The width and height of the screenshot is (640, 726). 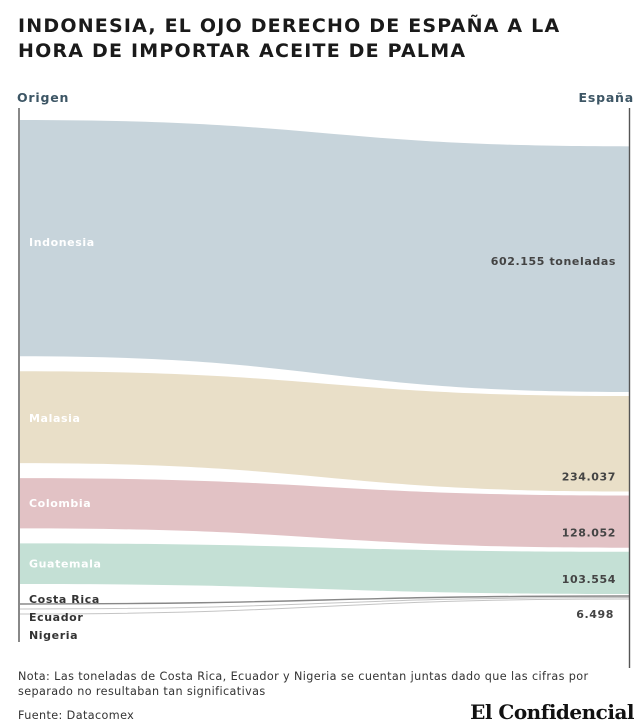 I want to click on flow-band-guatemala, so click(x=324, y=568).